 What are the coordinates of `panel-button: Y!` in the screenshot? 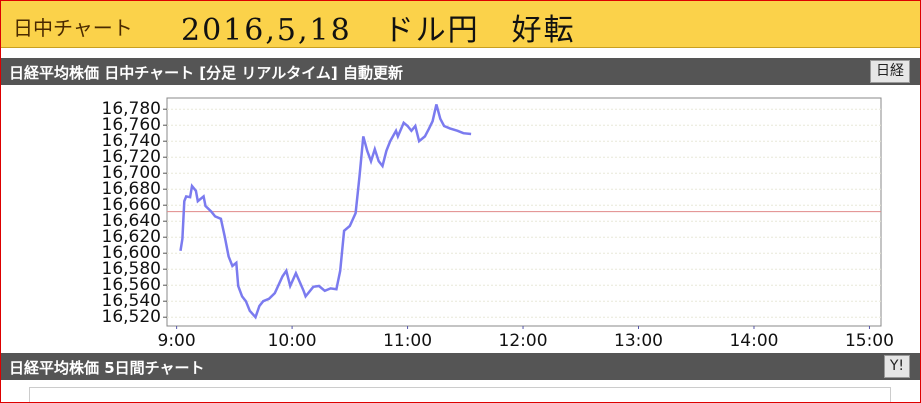 It's located at (896, 366).